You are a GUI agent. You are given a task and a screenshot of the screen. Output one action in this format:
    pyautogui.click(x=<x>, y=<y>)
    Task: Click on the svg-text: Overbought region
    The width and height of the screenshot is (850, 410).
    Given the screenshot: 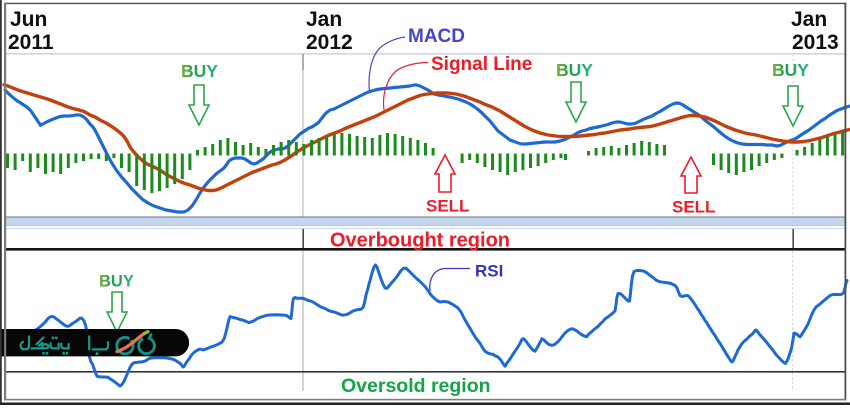 What is the action you would take?
    pyautogui.click(x=420, y=241)
    